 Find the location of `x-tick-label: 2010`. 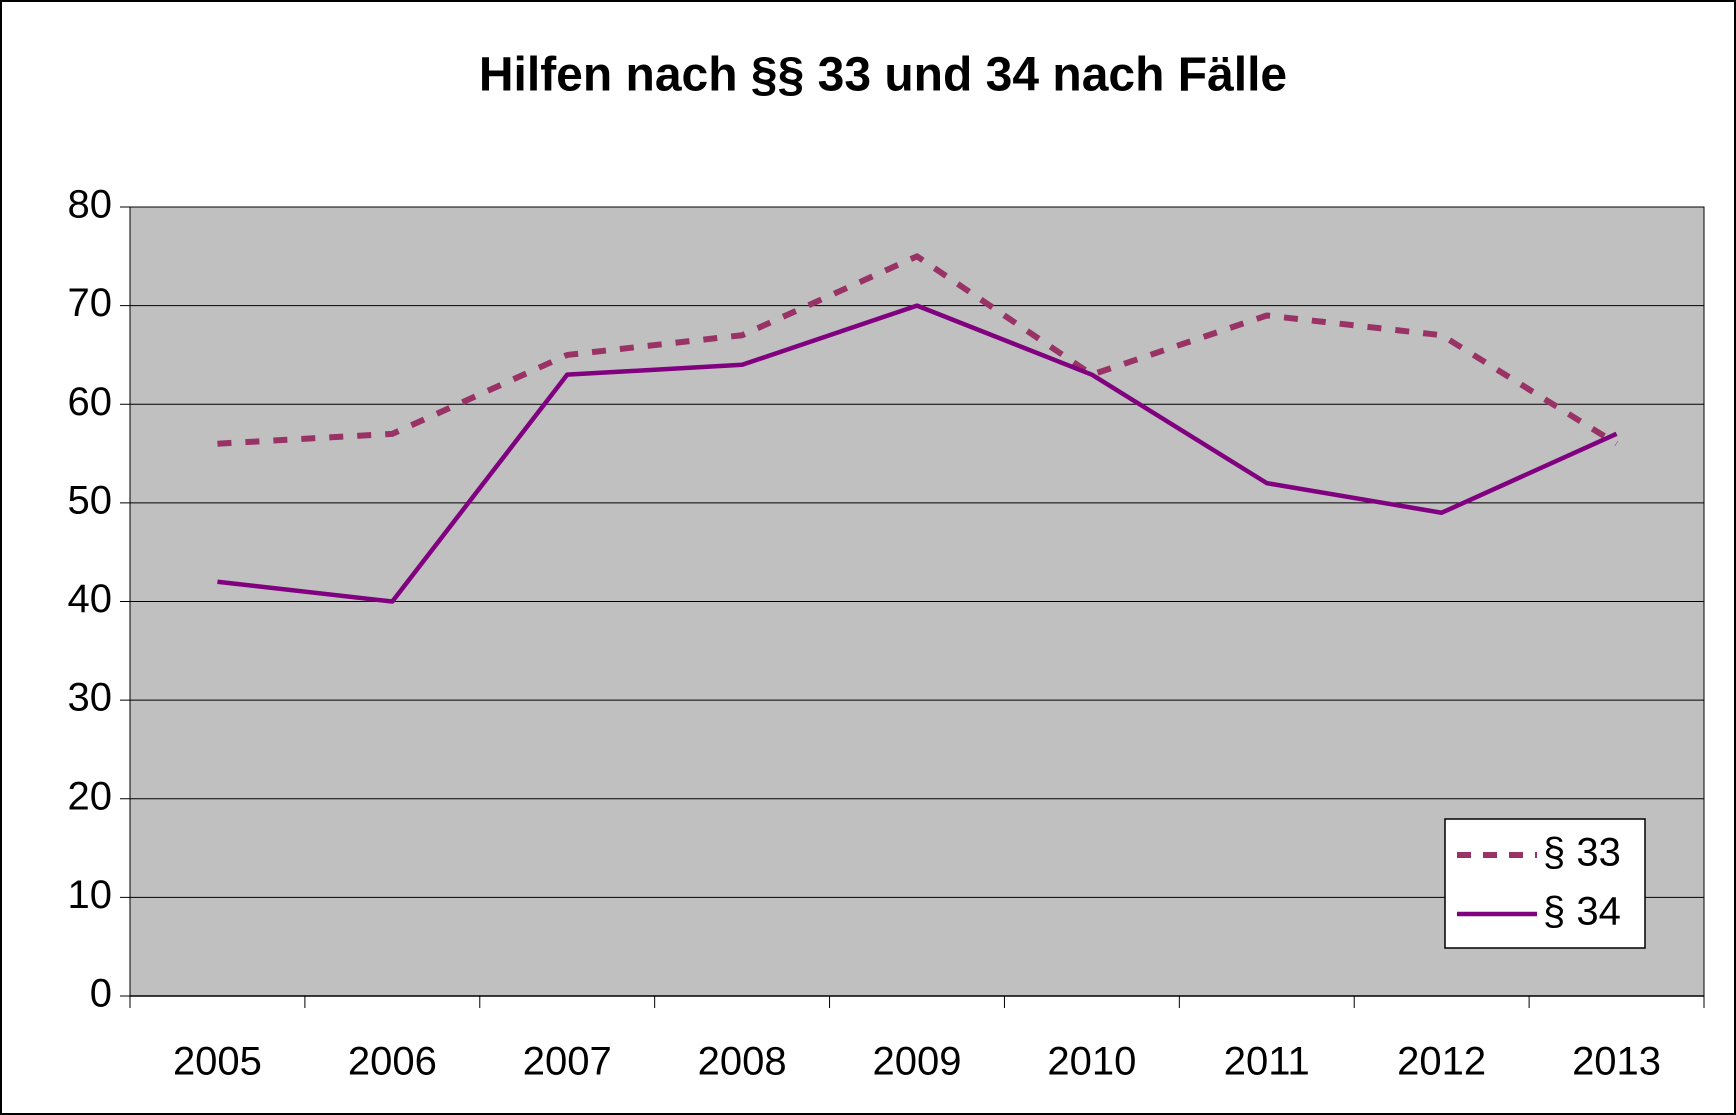

x-tick-label: 2010 is located at coordinates (1091, 1062).